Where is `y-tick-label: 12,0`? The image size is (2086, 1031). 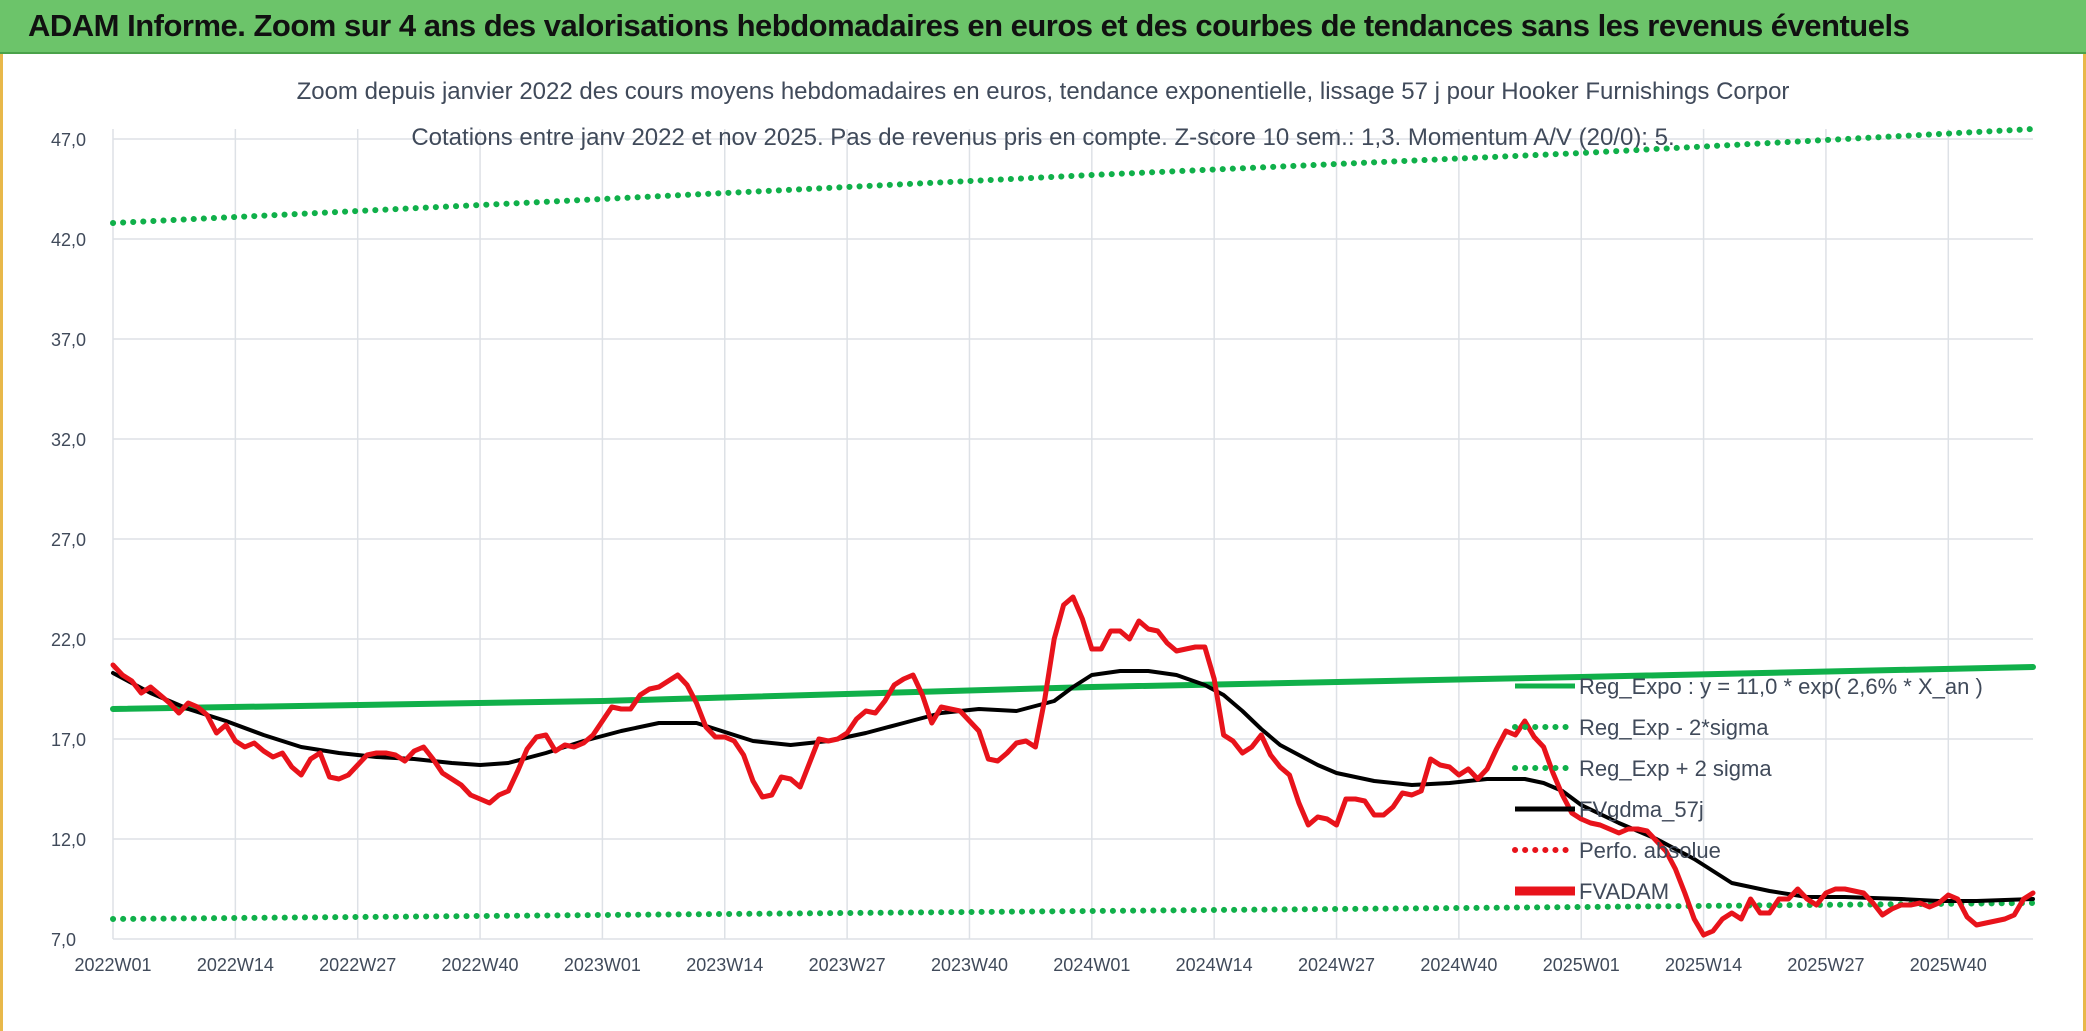 y-tick-label: 12,0 is located at coordinates (68, 840).